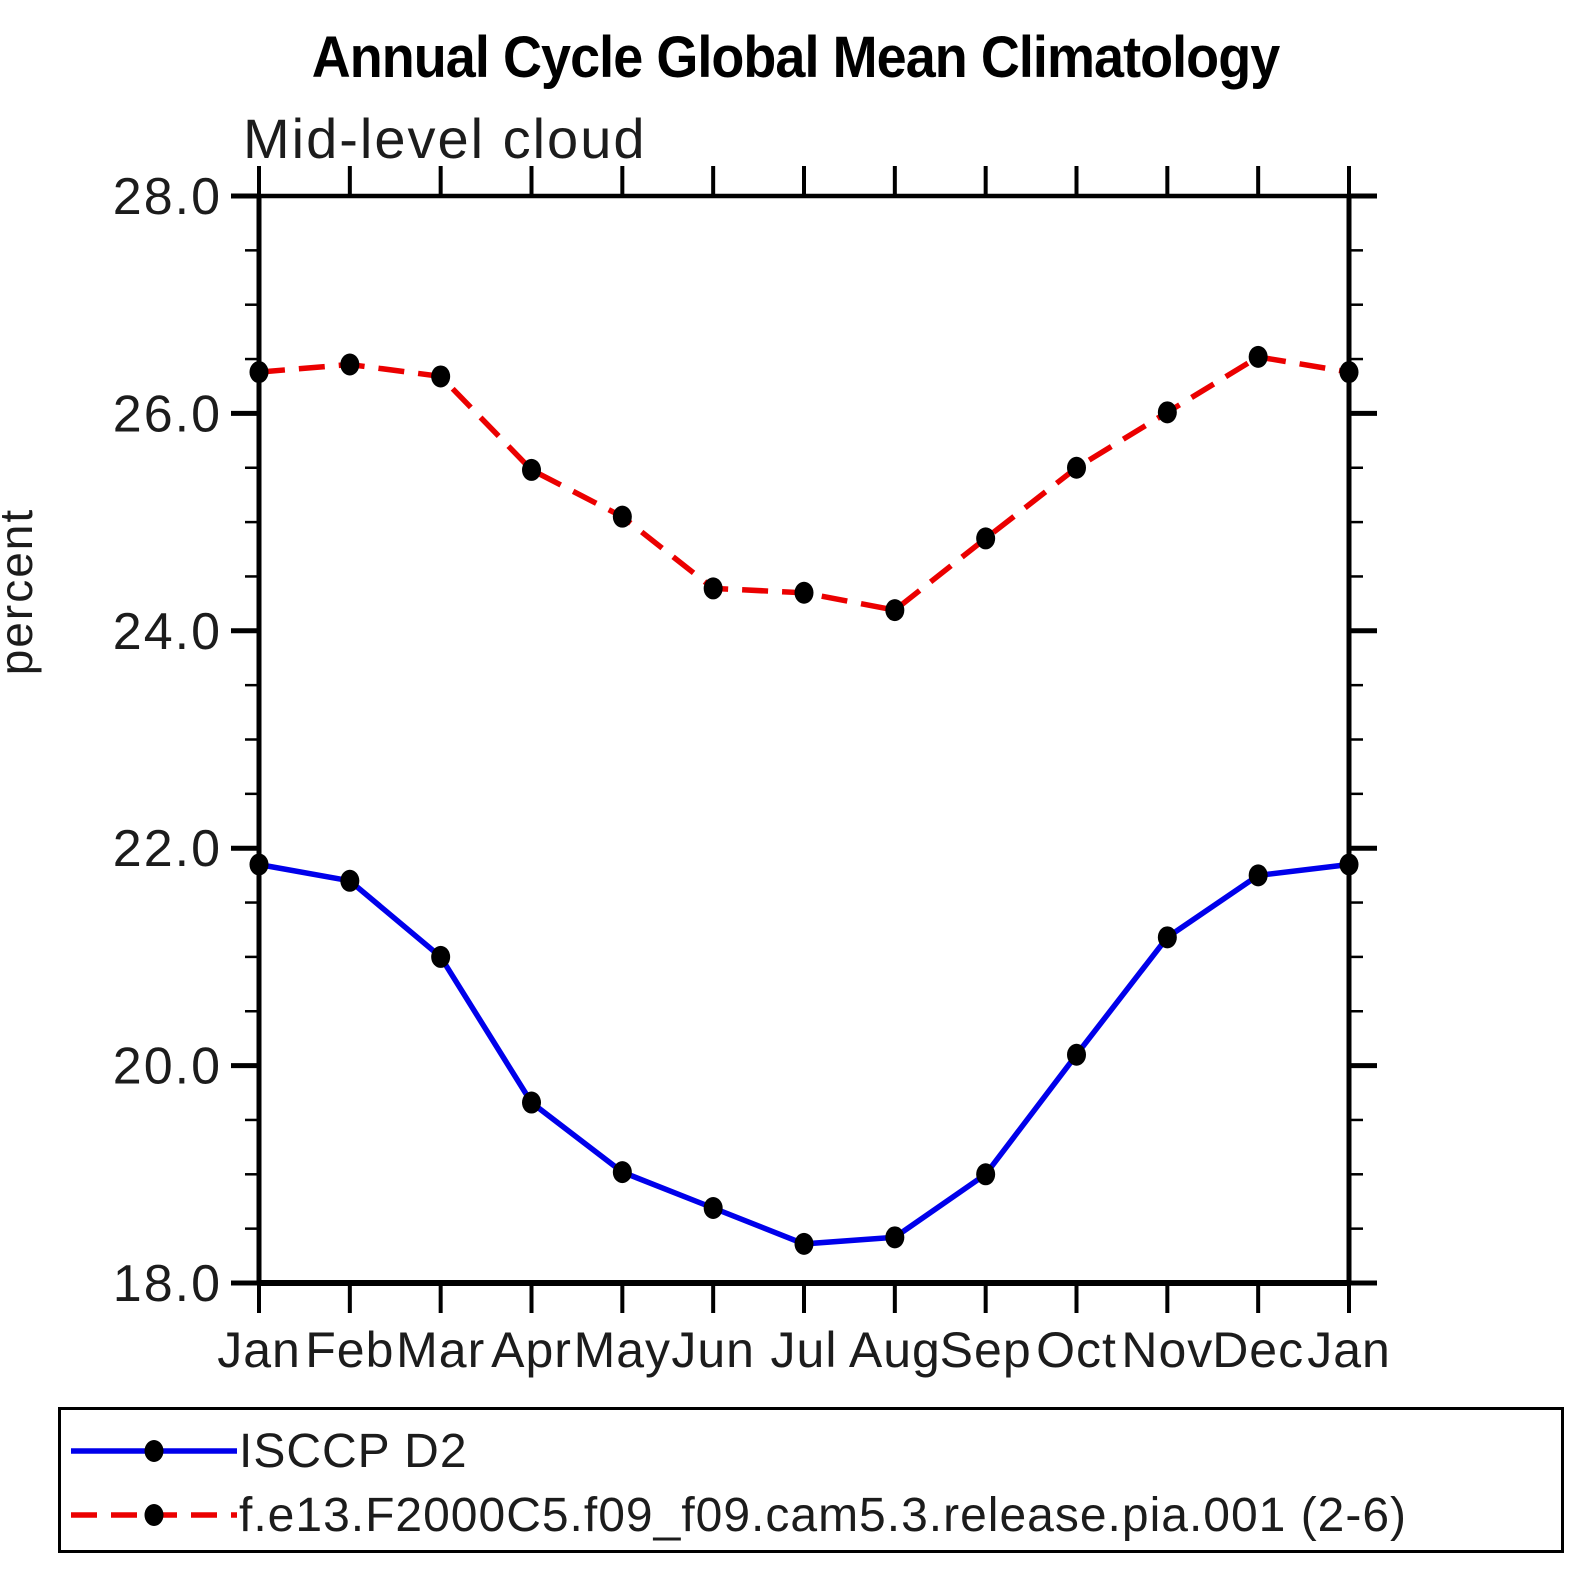 This screenshot has width=1591, height=1591. Describe the element at coordinates (167, 632) in the screenshot. I see `y-tick-label: 24.0` at that location.